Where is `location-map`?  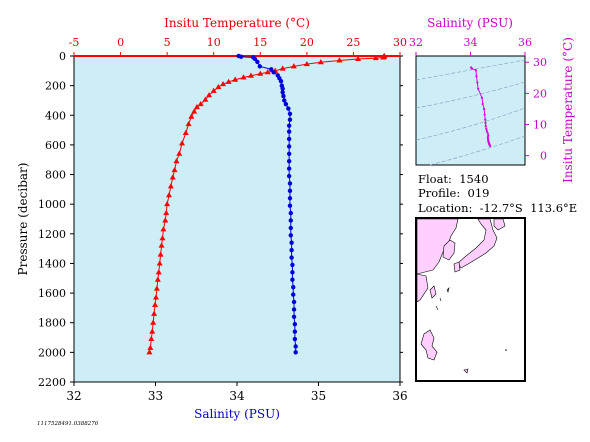 location-map is located at coordinates (470, 299).